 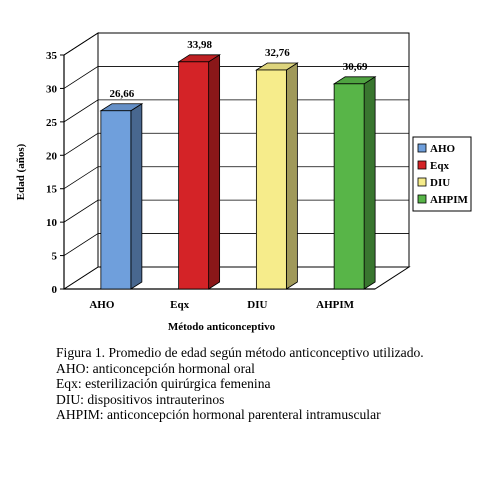 What do you see at coordinates (52, 123) in the screenshot?
I see `y-tick-label: 25` at bounding box center [52, 123].